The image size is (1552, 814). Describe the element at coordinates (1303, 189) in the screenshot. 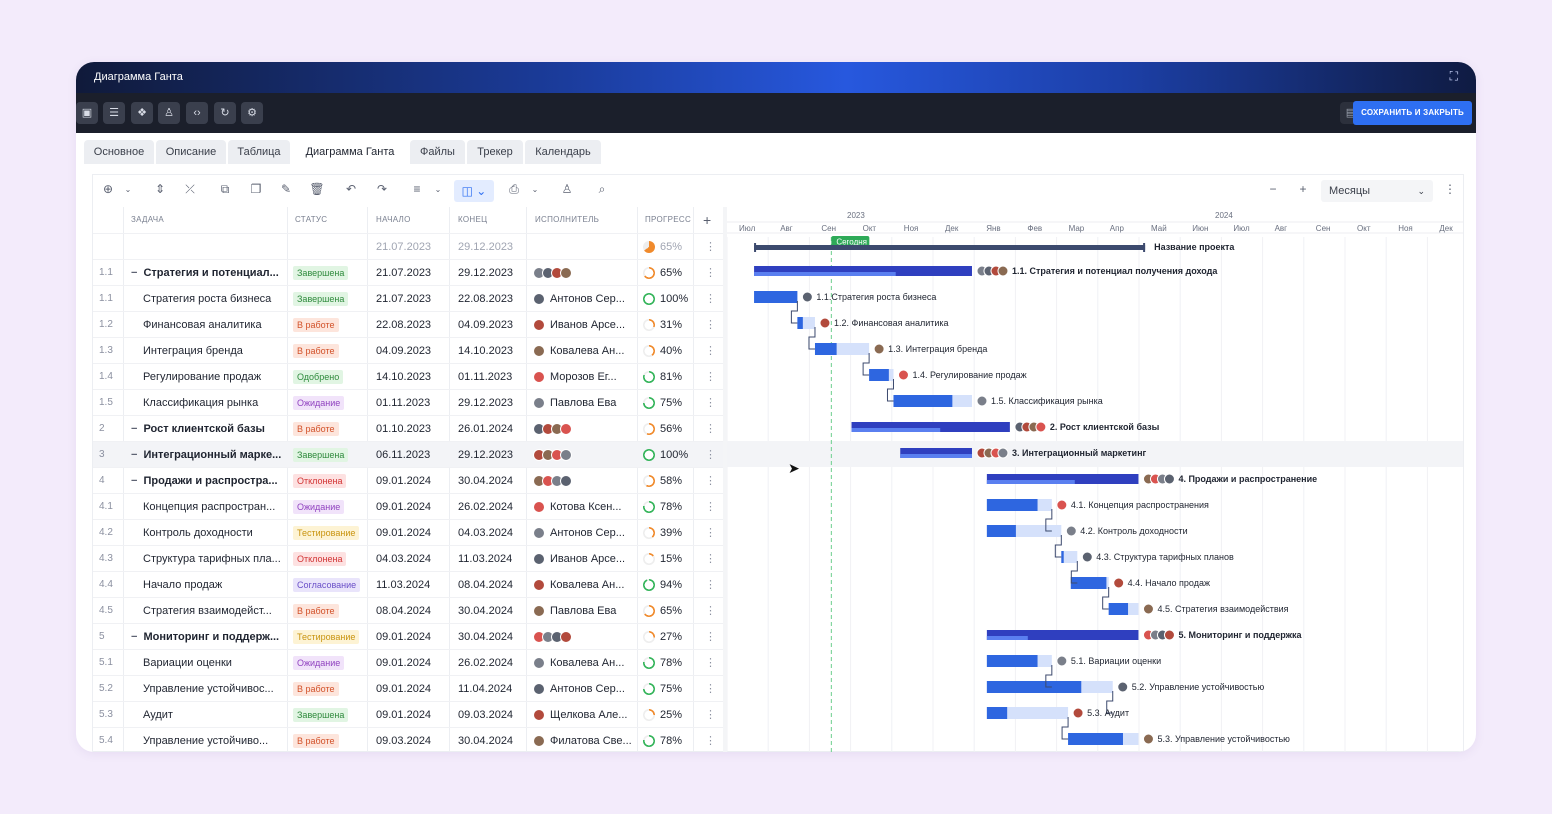

I see `zoom-in-icon: +` at that location.